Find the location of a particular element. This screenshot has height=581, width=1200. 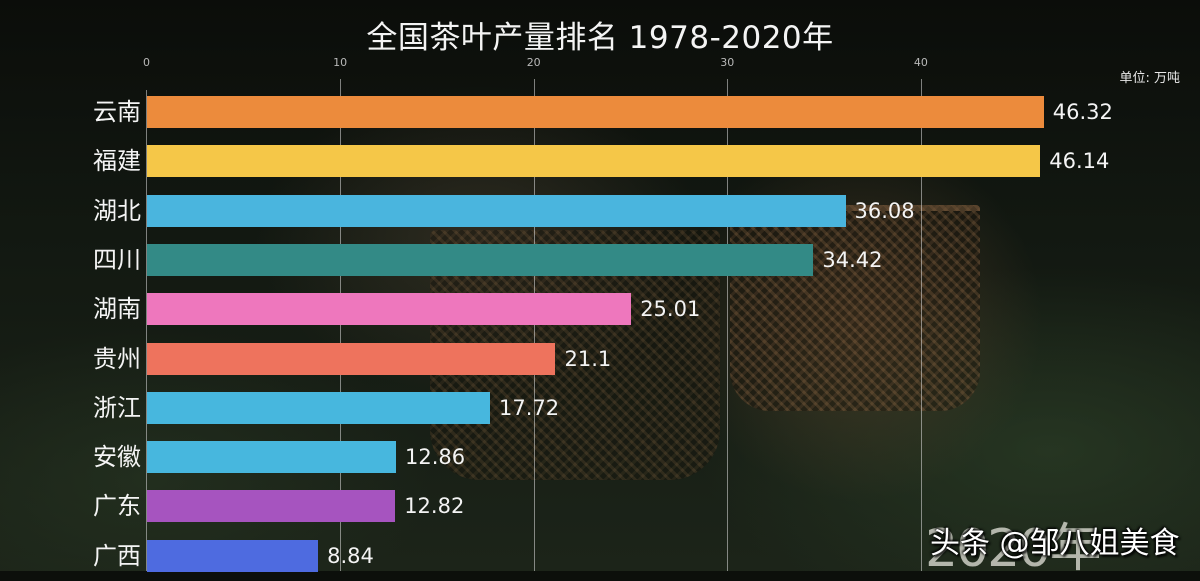

category-label: 湖北 is located at coordinates (117, 210).